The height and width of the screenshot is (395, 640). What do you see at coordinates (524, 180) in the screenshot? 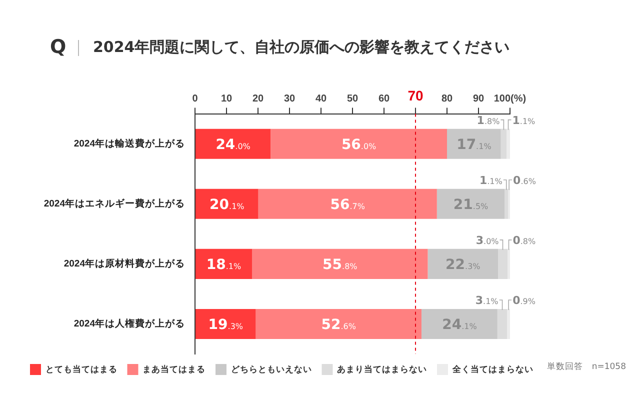
I see `data-label: 0.6%` at bounding box center [524, 180].